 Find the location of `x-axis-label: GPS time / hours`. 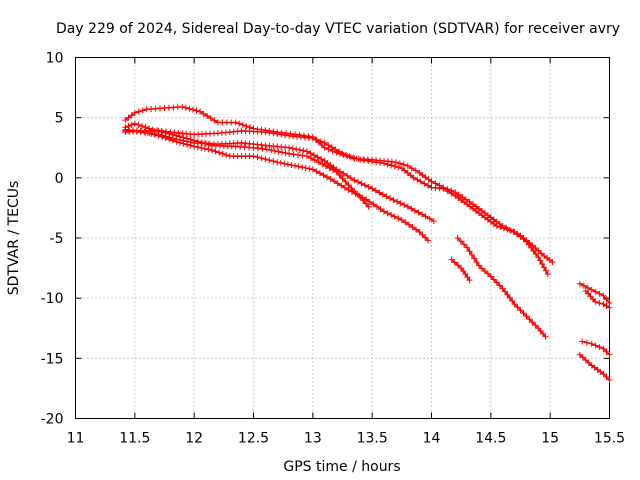

x-axis-label: GPS time / hours is located at coordinates (341, 467).